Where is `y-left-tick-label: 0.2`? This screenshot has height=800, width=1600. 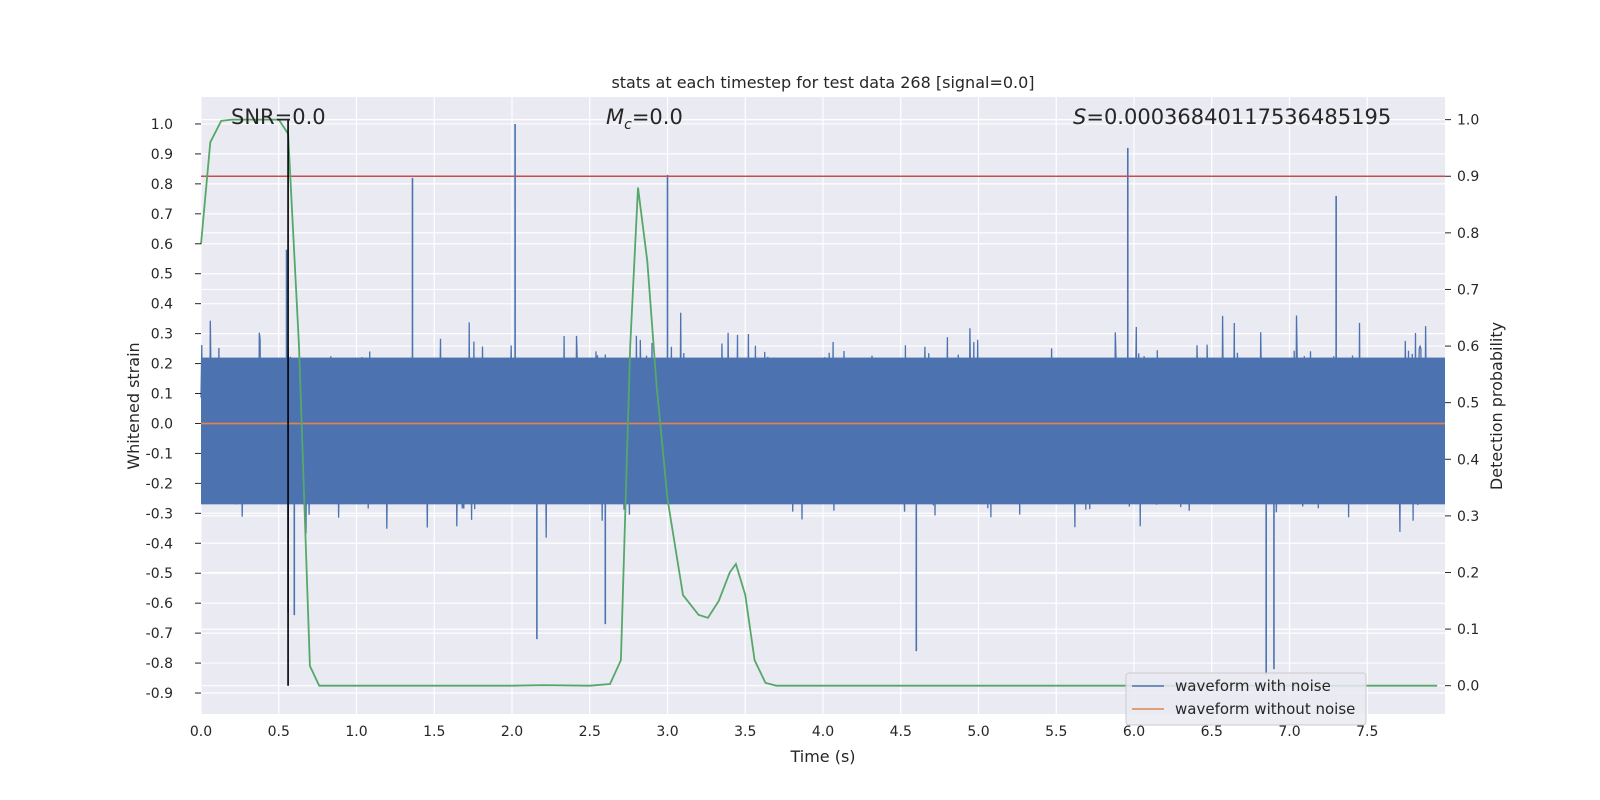
y-left-tick-label: 0.2 is located at coordinates (162, 365).